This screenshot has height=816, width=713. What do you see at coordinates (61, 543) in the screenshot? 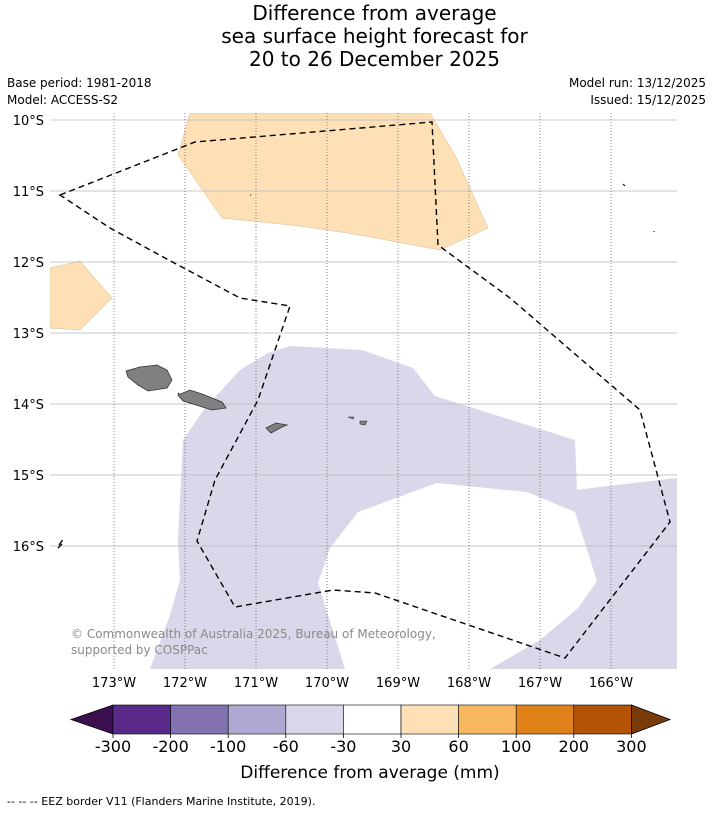
I see `eez-border-southwest` at bounding box center [61, 543].